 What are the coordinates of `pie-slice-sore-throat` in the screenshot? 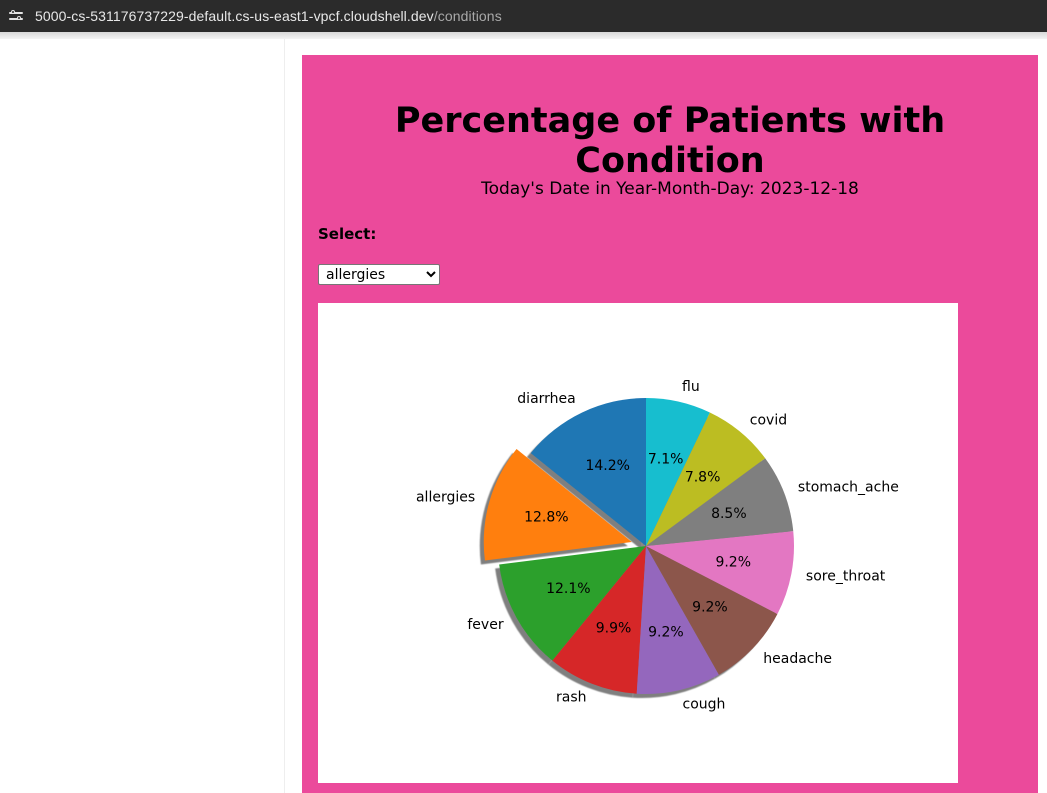 It's located at (720, 573).